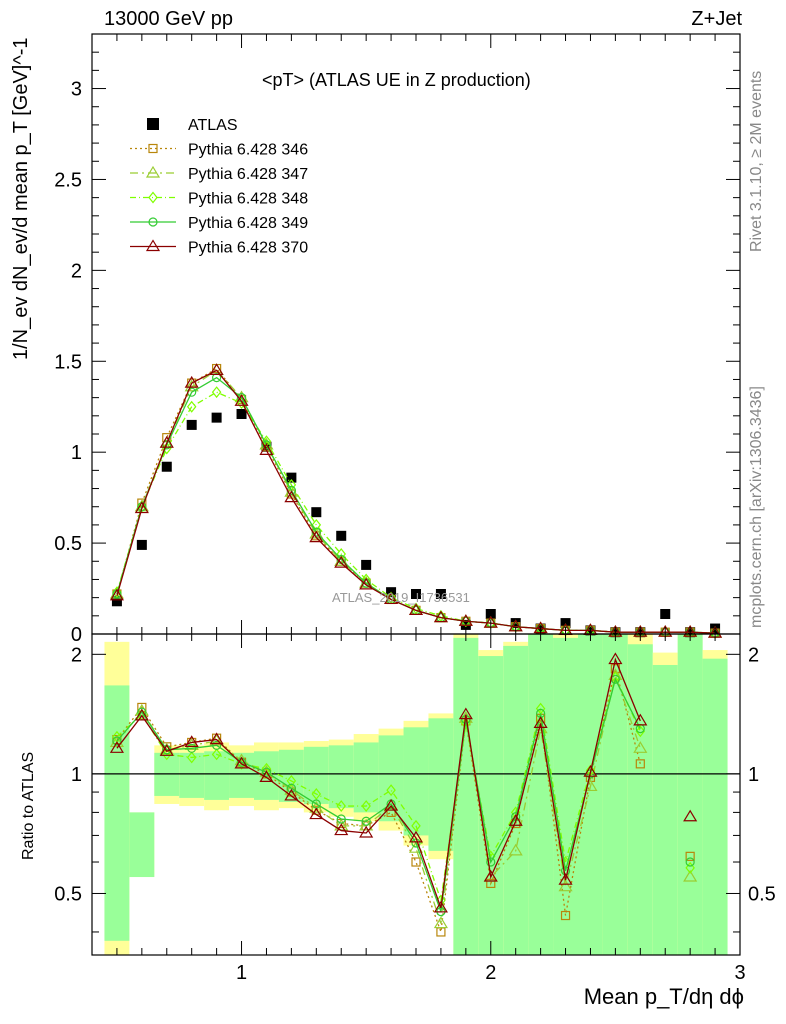  I want to click on energy-label: 13000 GeV pp, so click(168, 19).